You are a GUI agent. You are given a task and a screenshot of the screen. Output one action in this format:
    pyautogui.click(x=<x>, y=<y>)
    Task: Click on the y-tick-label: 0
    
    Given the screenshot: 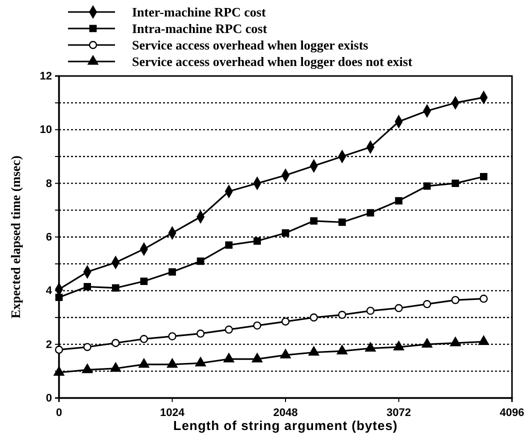 What is the action you would take?
    pyautogui.click(x=49, y=398)
    